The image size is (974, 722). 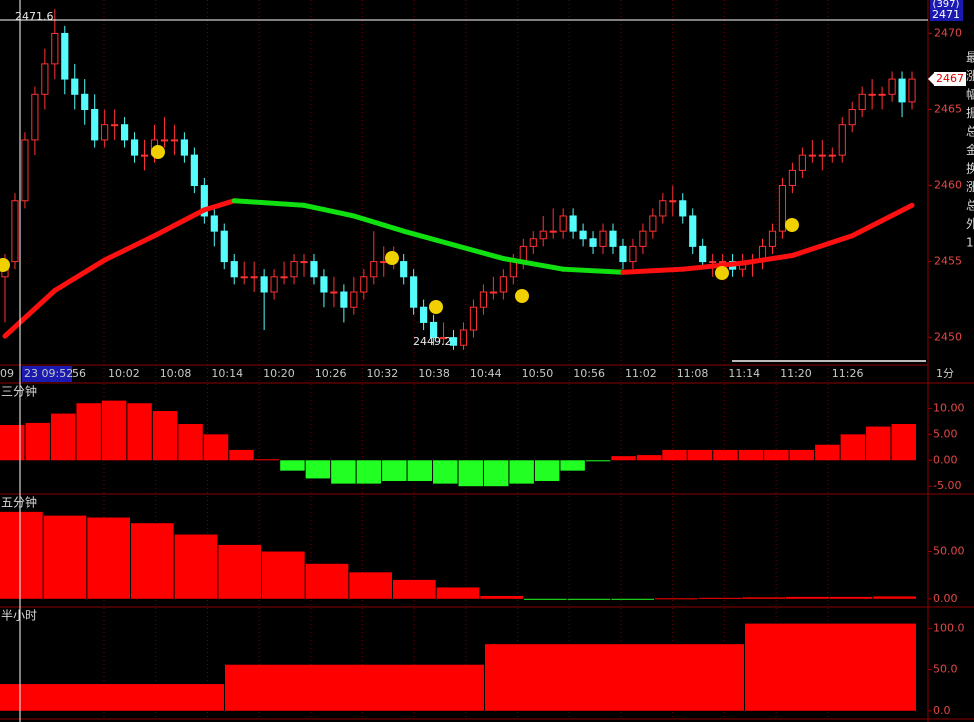 I want to click on badge-arrow, so click(x=931, y=79).